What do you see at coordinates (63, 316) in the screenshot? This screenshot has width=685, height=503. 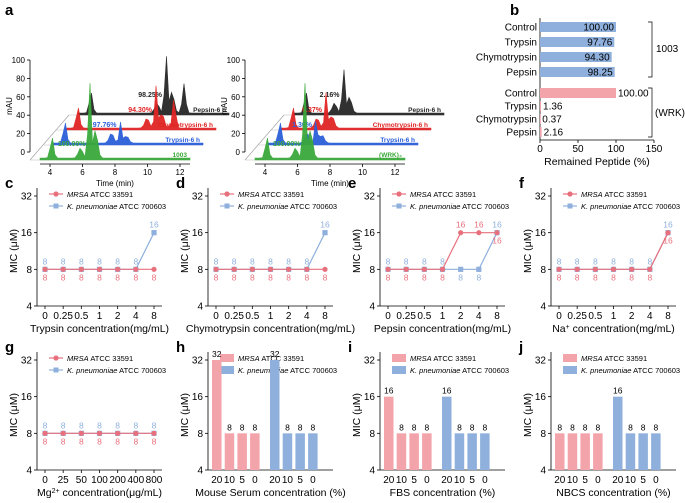 I see `x-tick-label: 0.25` at bounding box center [63, 316].